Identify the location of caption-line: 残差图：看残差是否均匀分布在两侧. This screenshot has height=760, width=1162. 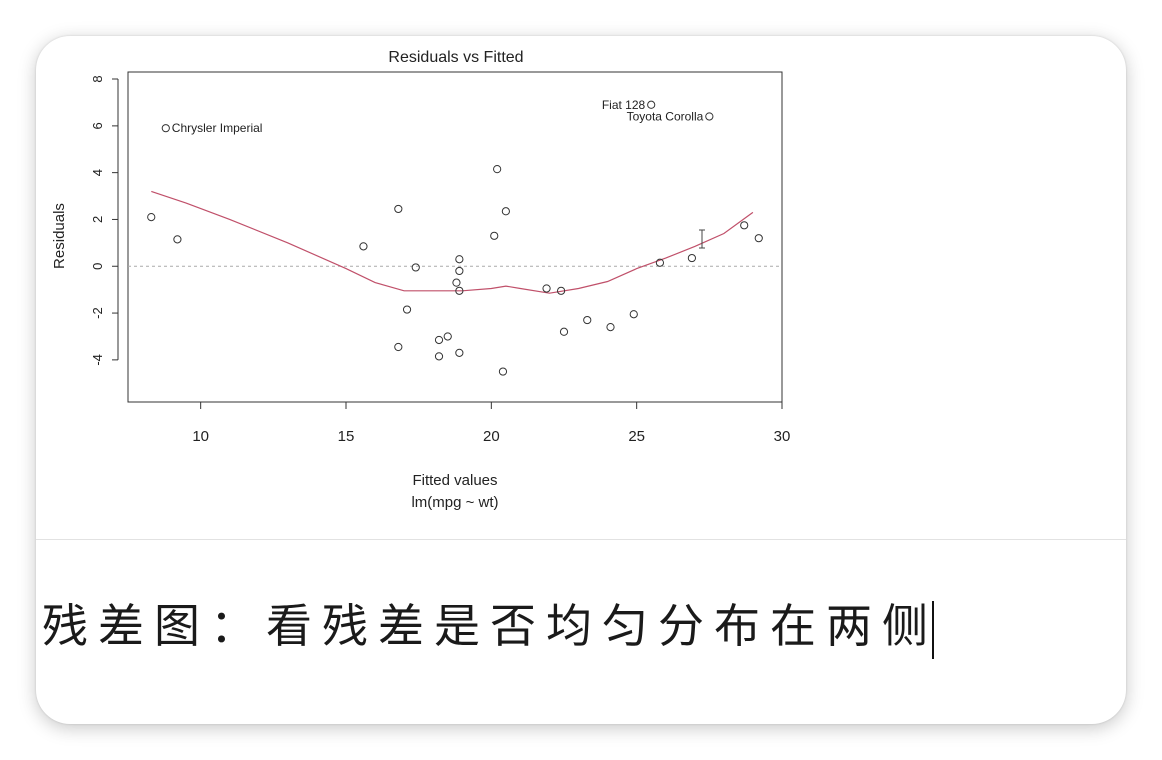
(488, 630).